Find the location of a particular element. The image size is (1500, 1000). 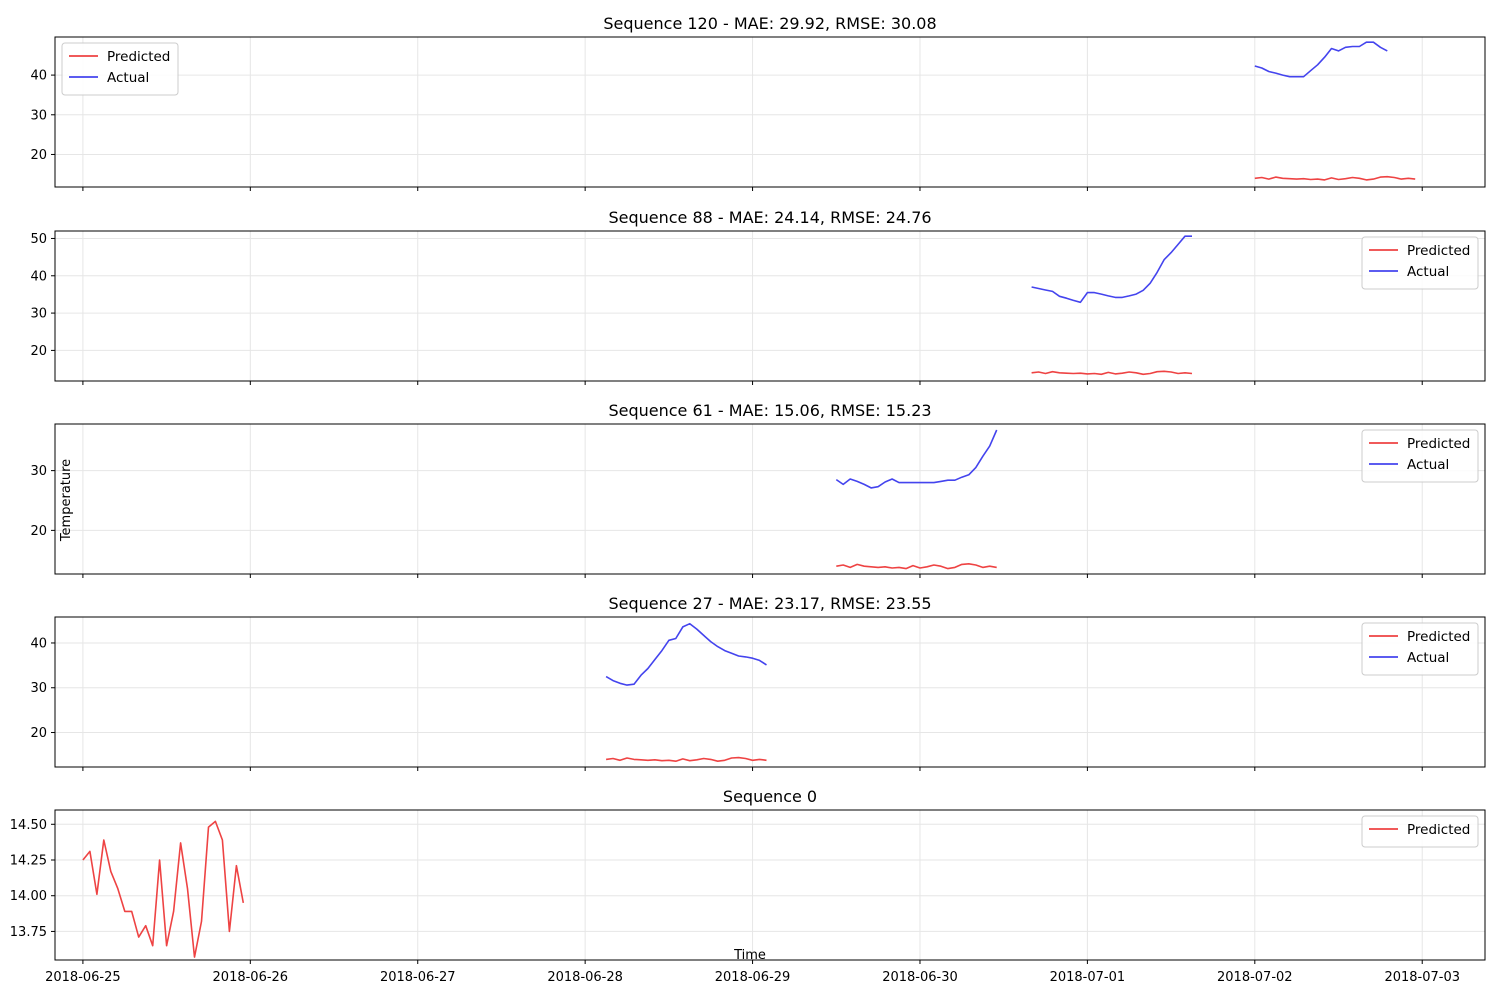

x-tick-label: 2018-06-30 is located at coordinates (920, 977).